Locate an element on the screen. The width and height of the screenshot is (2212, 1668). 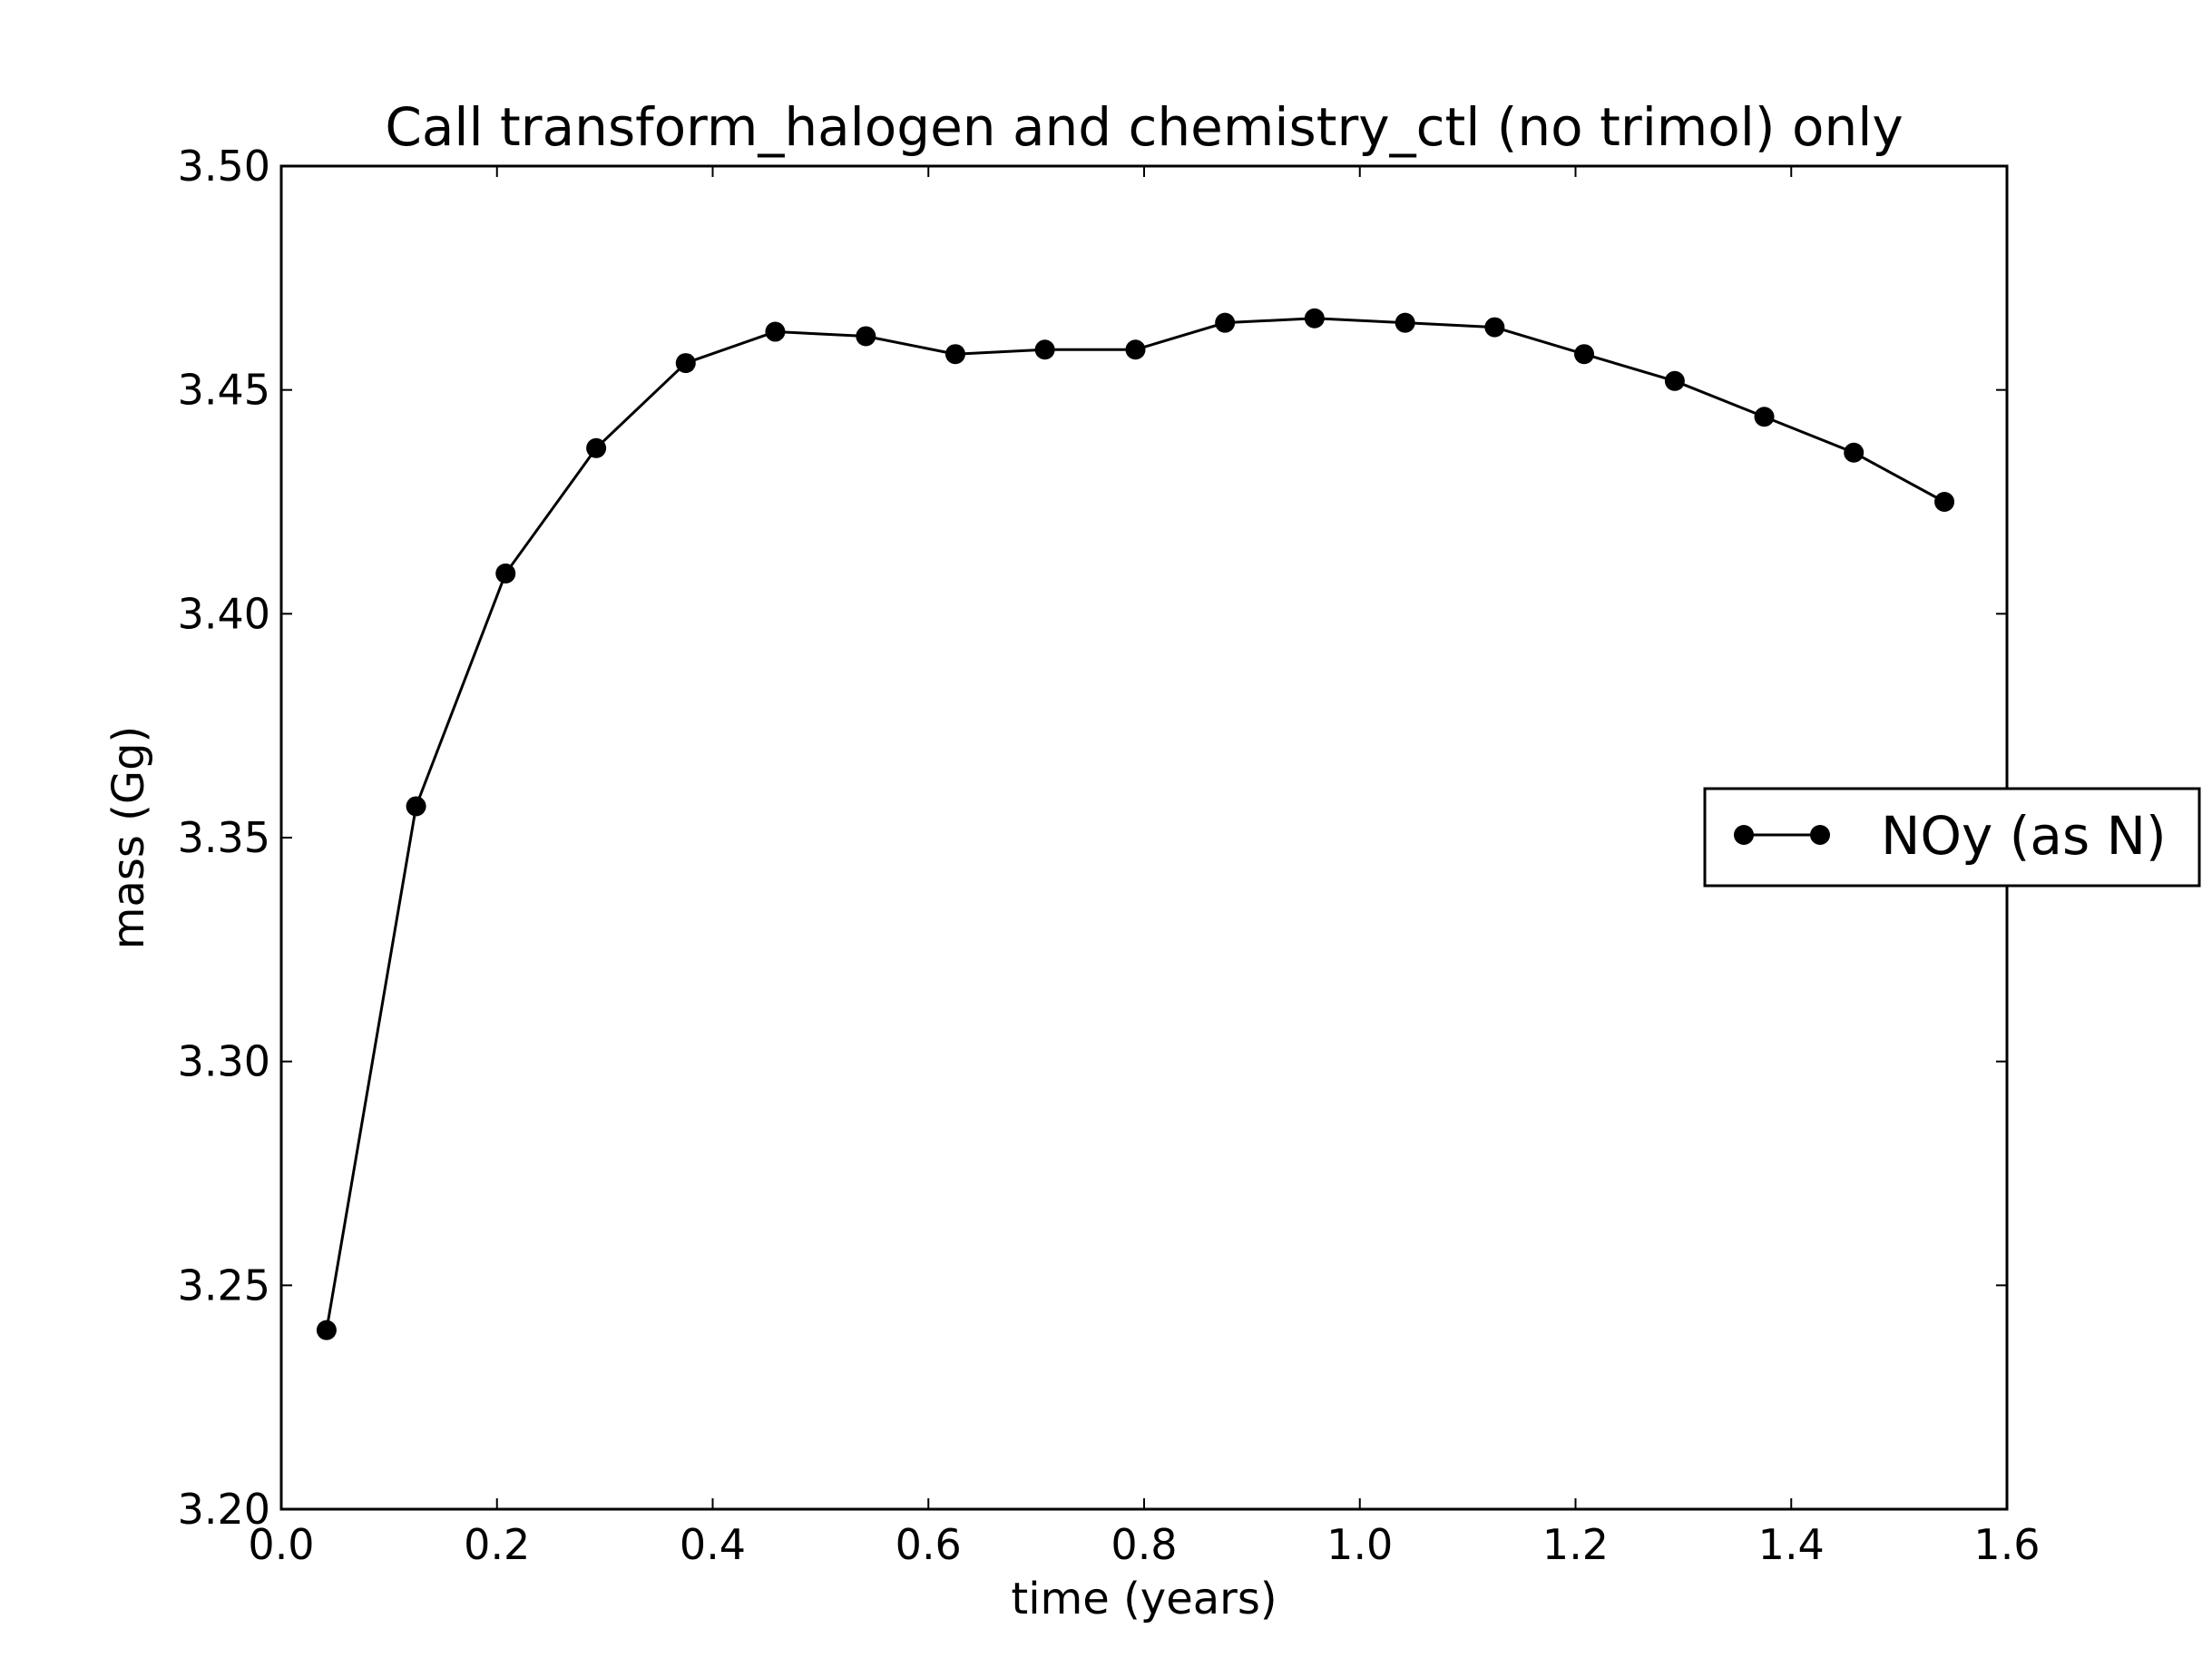
legend-marker-right is located at coordinates (1820, 835).